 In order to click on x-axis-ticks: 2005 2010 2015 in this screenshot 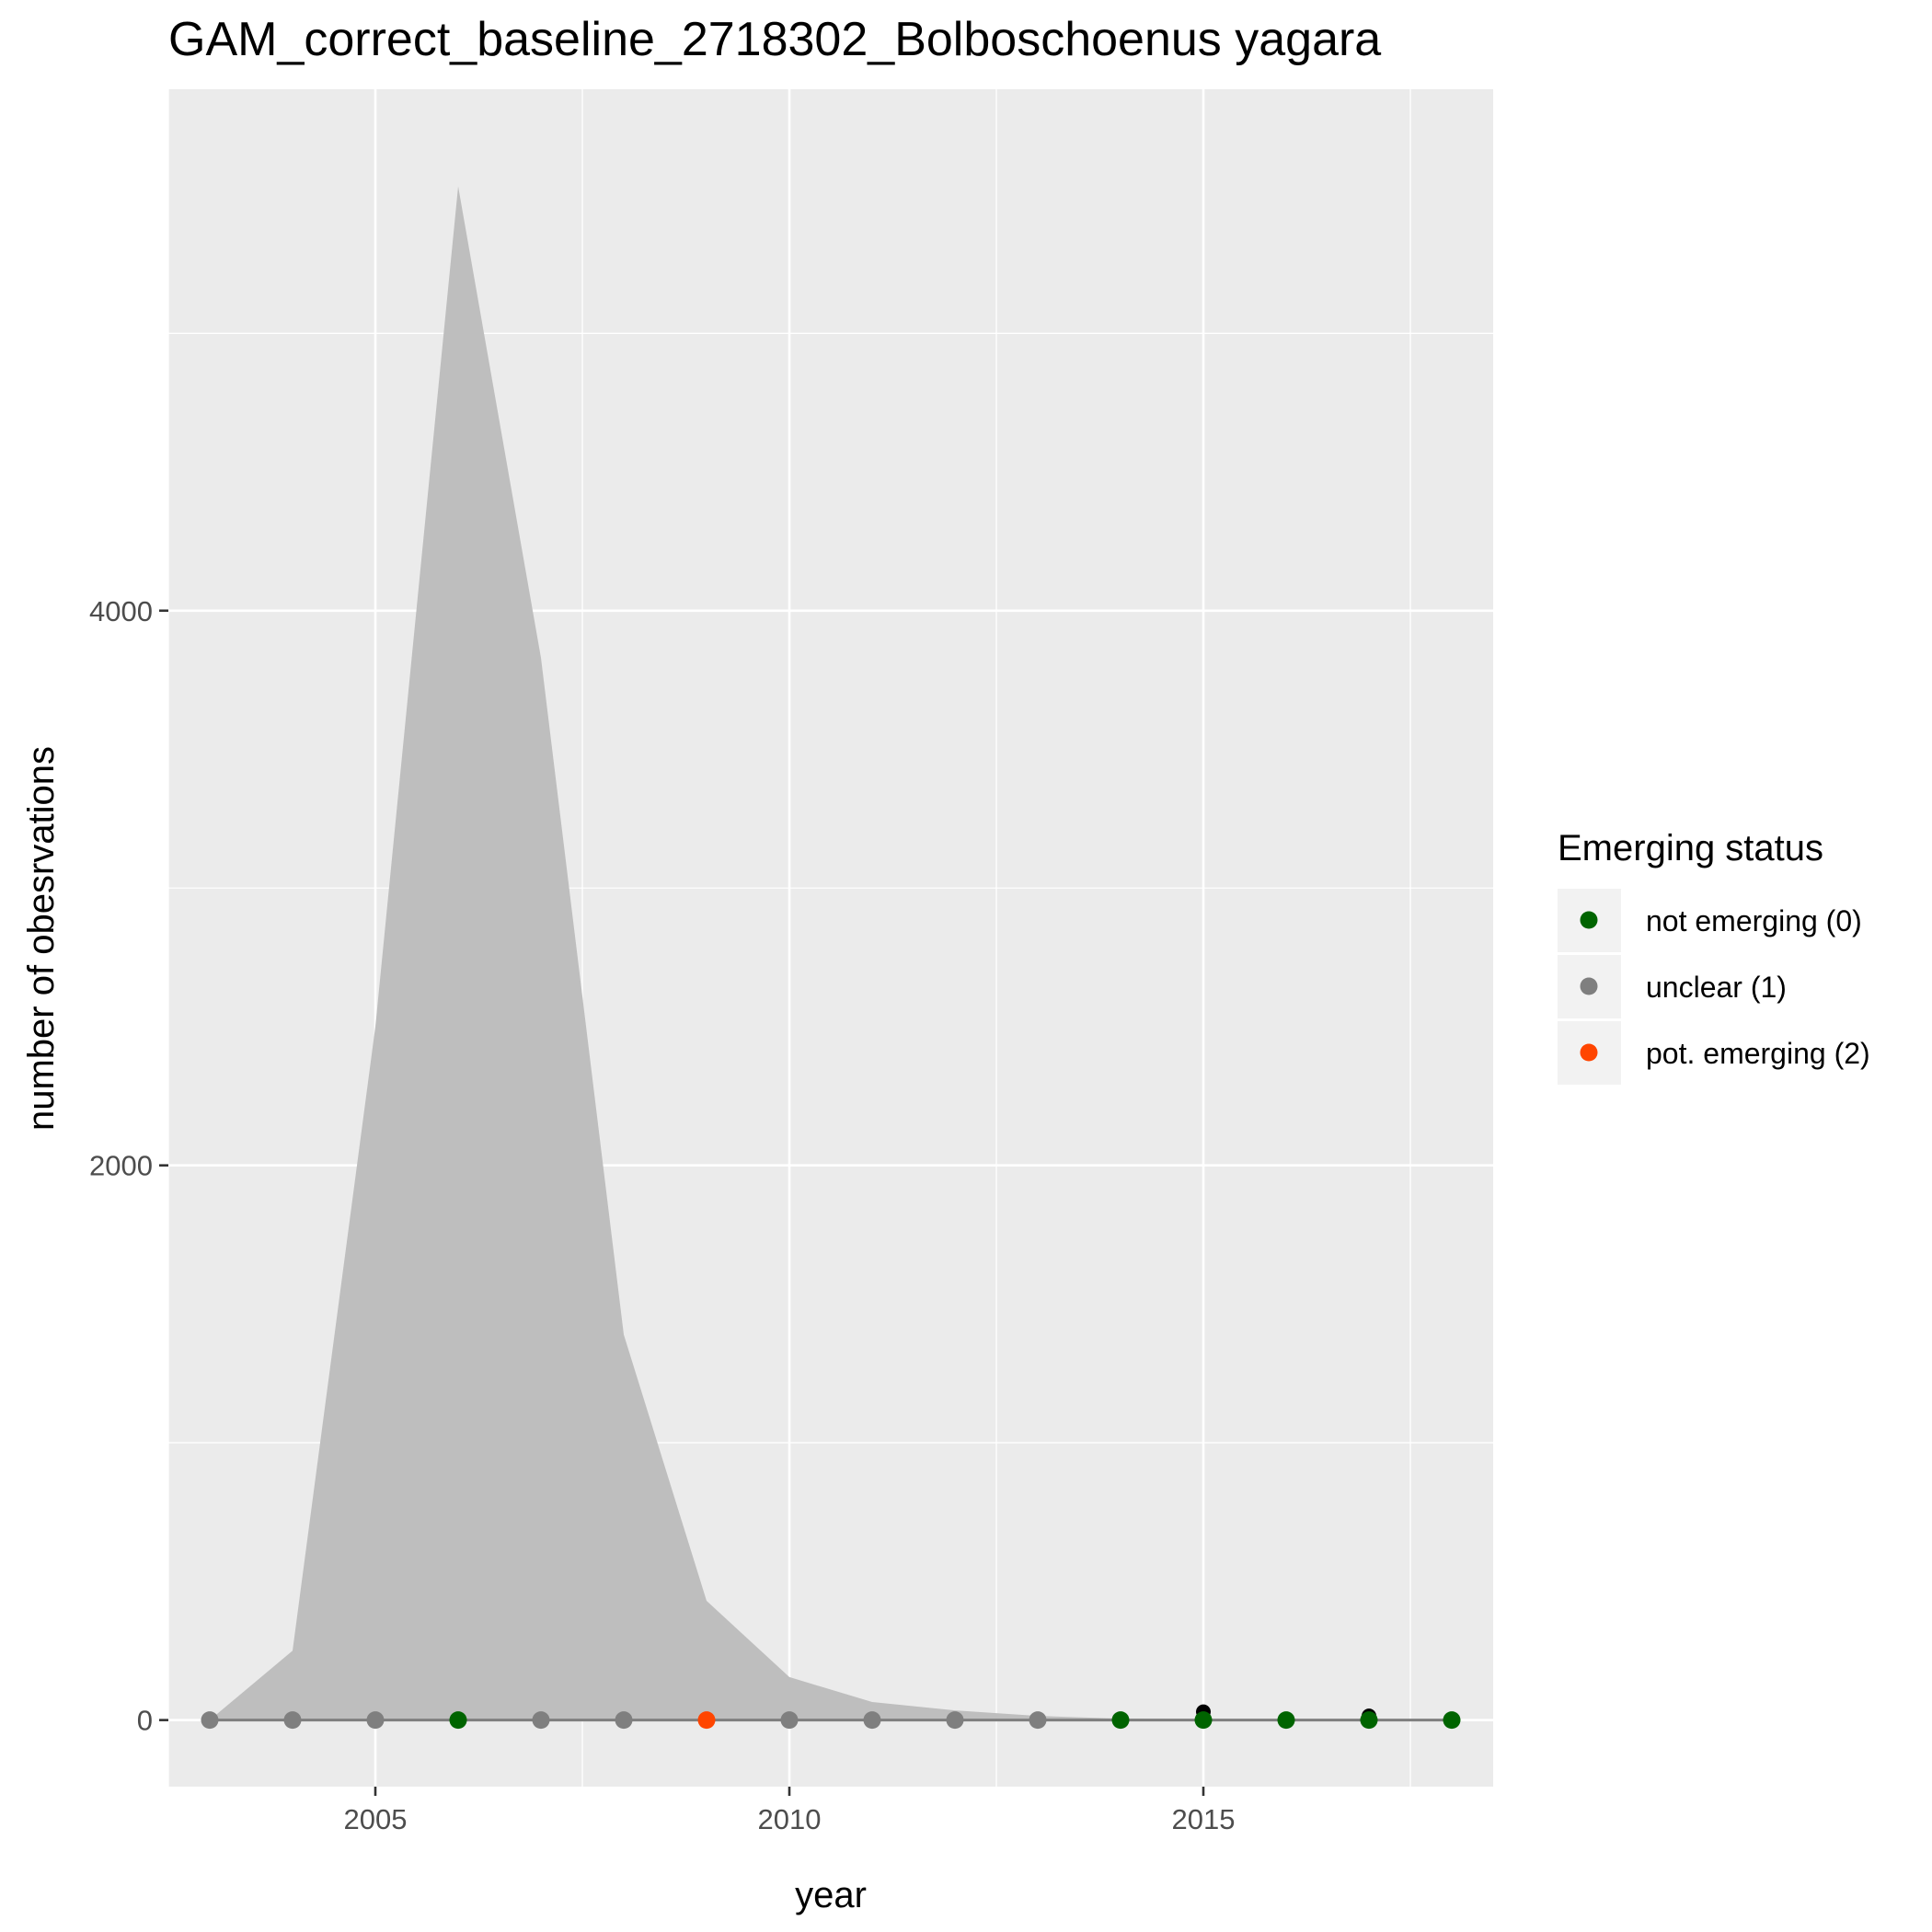, I will do `click(790, 1811)`.